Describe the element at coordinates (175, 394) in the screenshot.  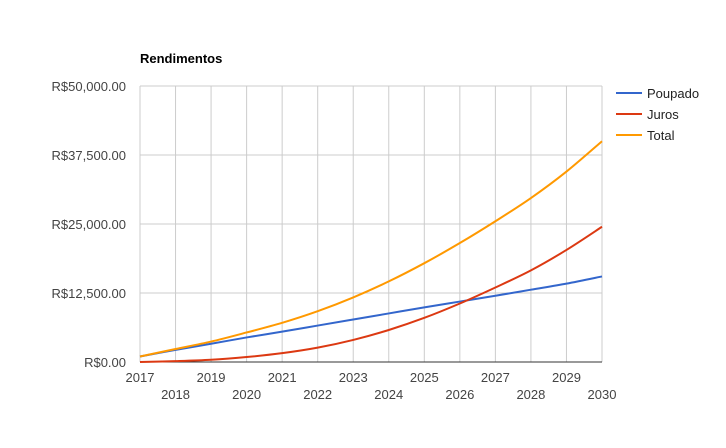
I see `x-tick-label: 2018` at that location.